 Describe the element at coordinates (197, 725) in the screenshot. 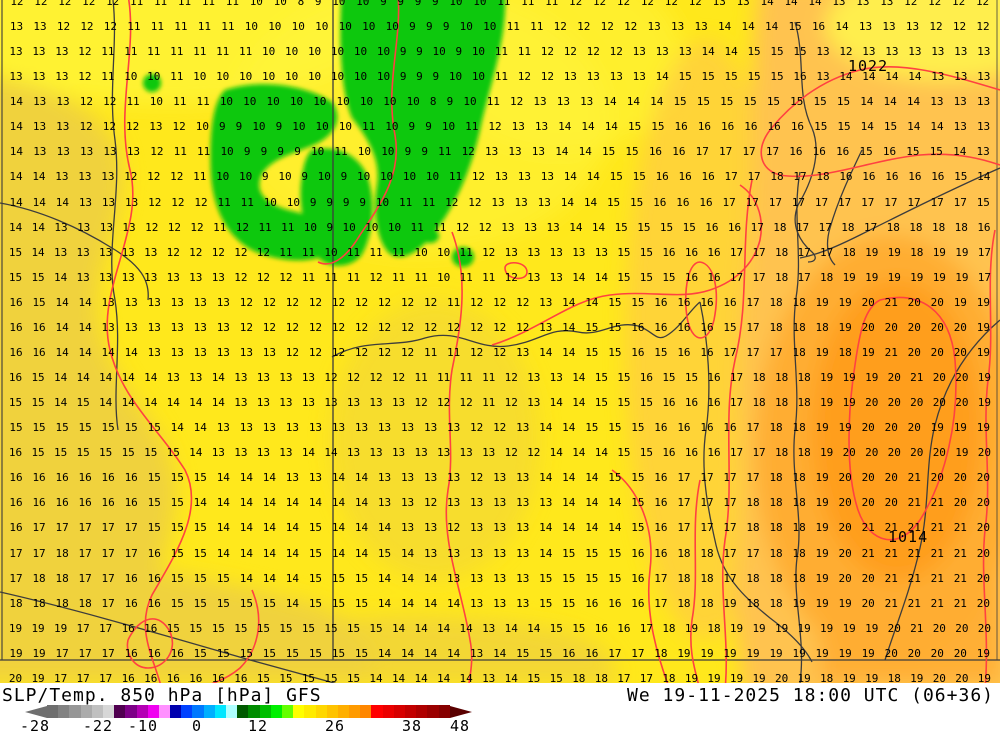

I see `legend-tick-0: 0` at that location.